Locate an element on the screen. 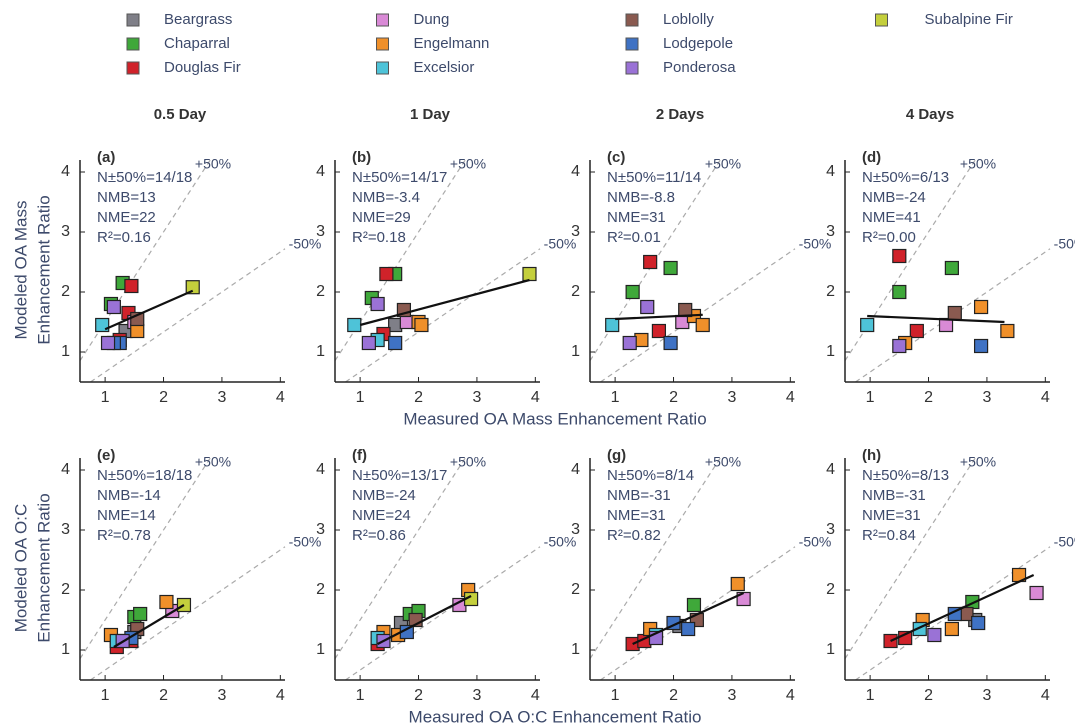  legend-label: Loblolly is located at coordinates (688, 19).